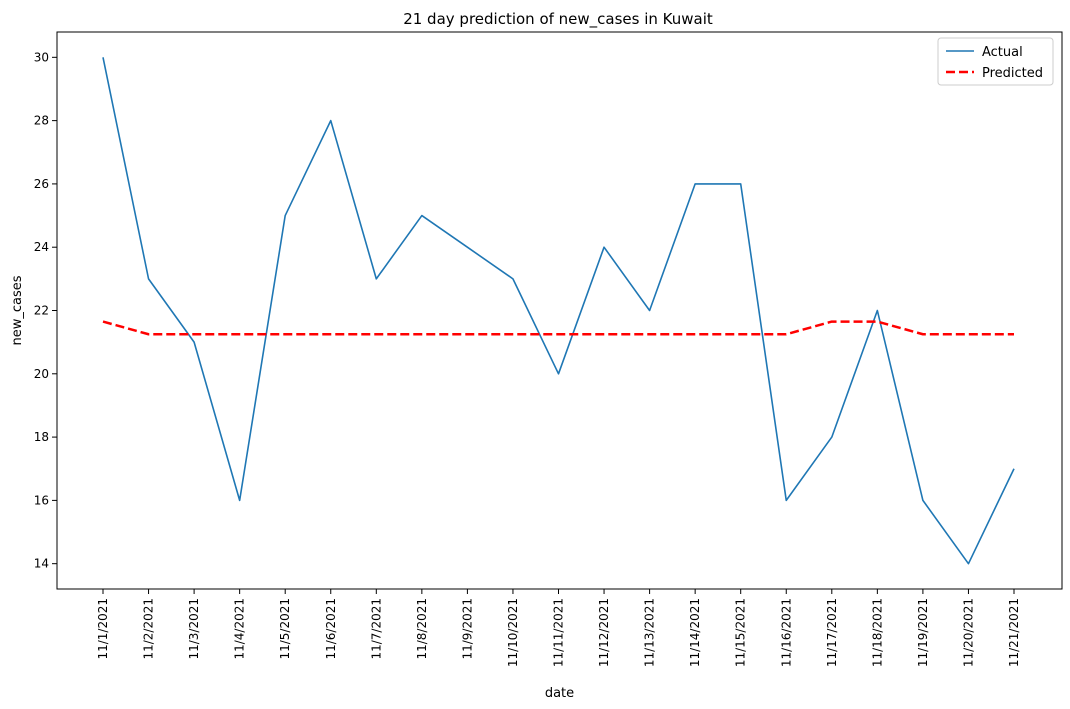  I want to click on x-tick-label: 11/3/2021, so click(194, 629).